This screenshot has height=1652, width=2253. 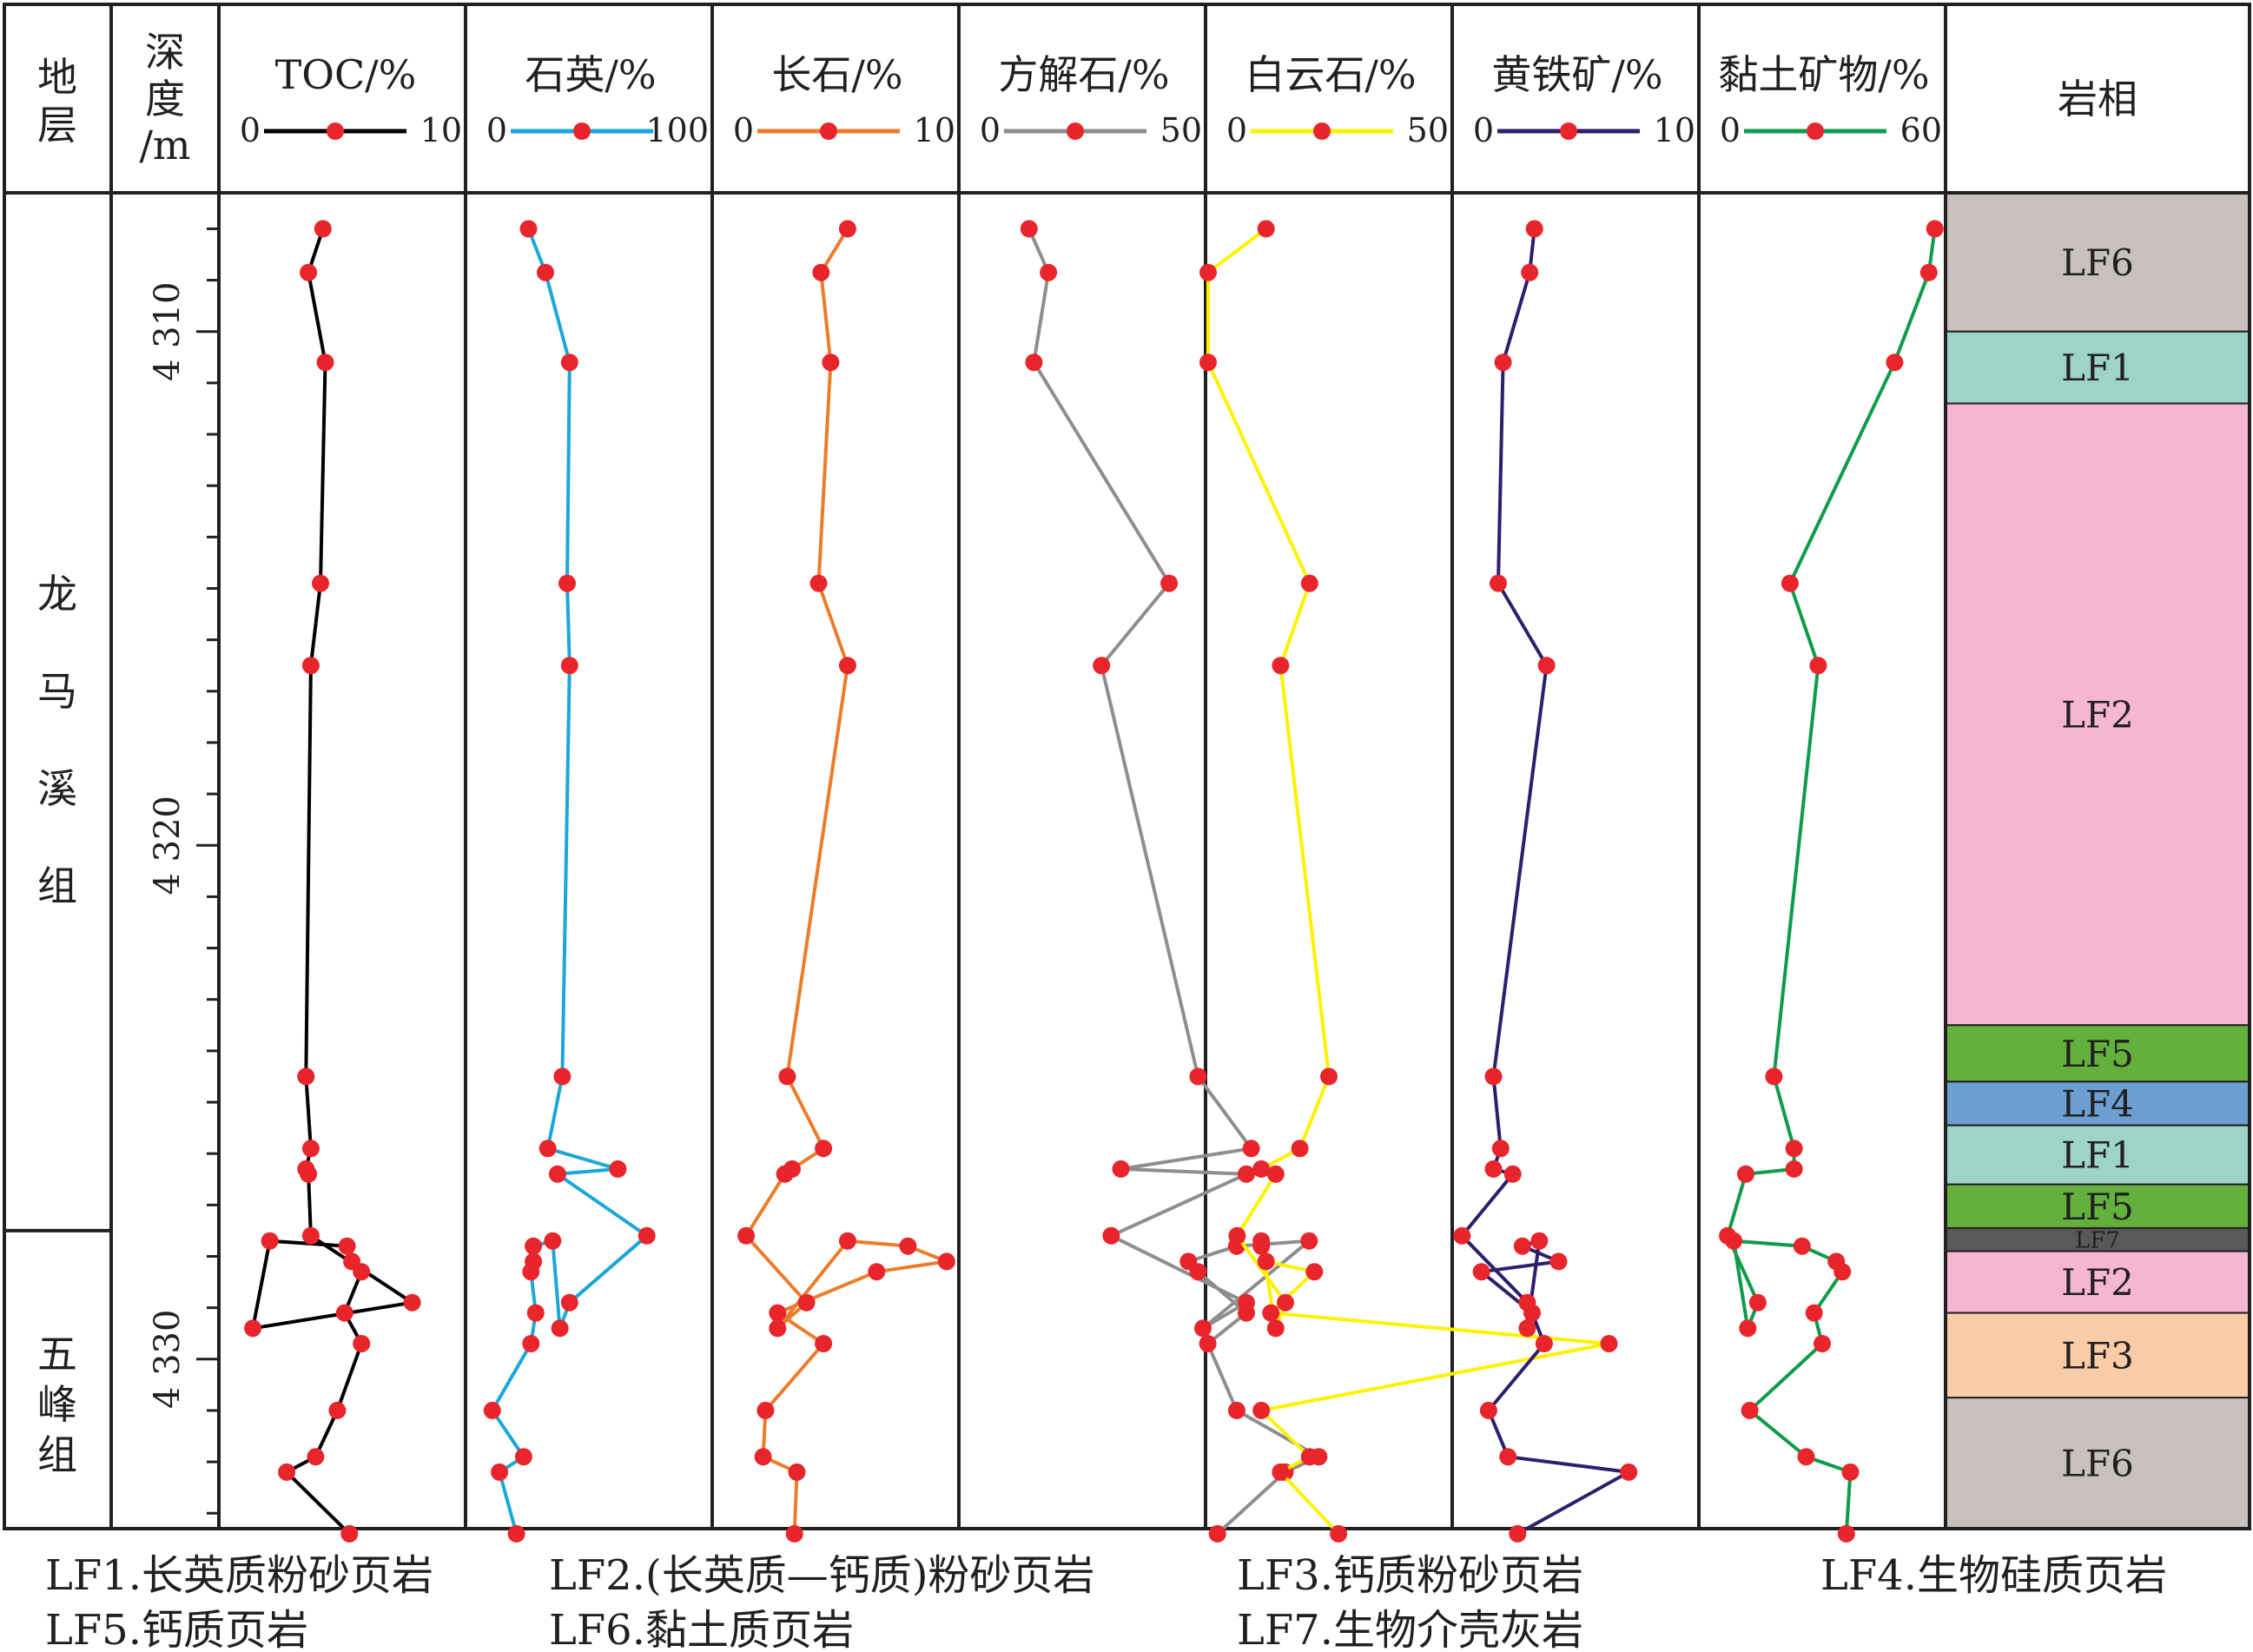 What do you see at coordinates (57, 691) in the screenshot?
I see `stratum-longmaxi: 马` at bounding box center [57, 691].